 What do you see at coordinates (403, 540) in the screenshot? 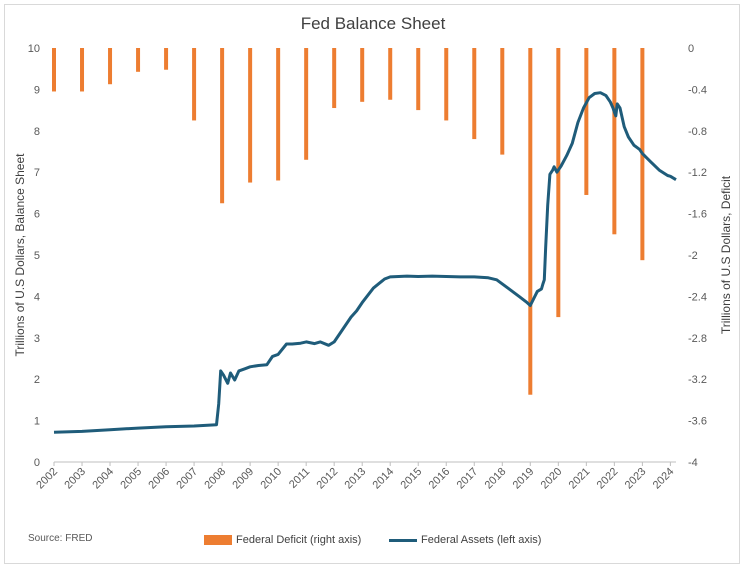
I see `legend-swatch-assets` at bounding box center [403, 540].